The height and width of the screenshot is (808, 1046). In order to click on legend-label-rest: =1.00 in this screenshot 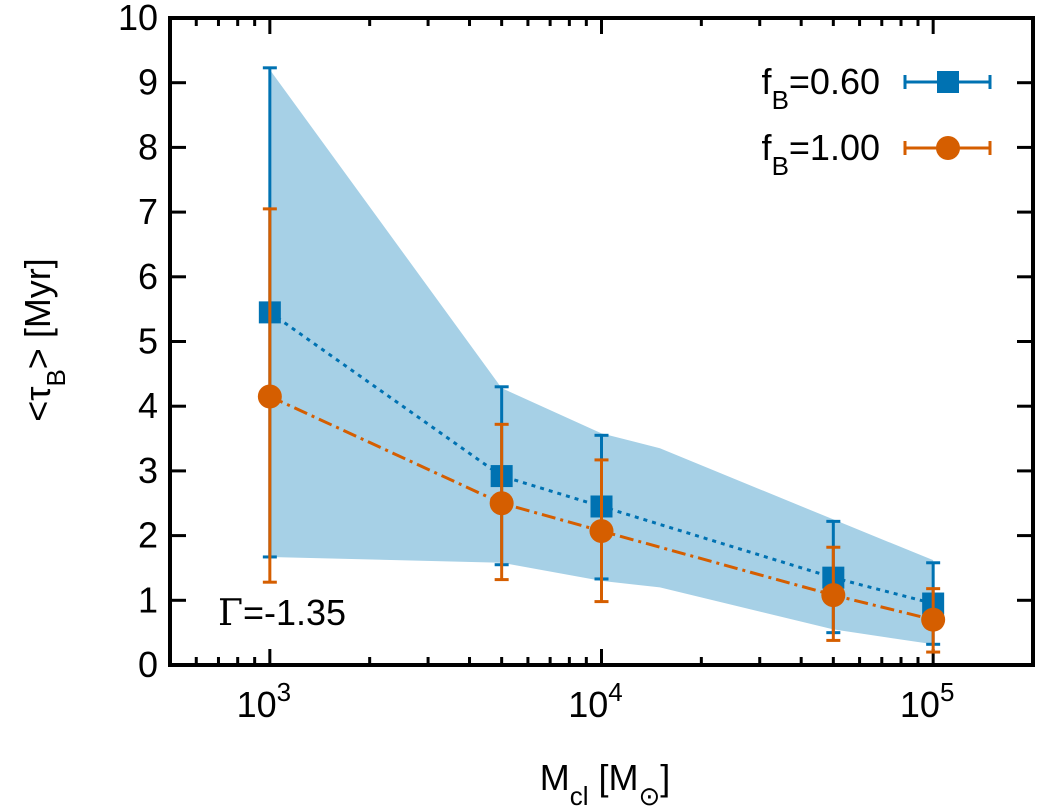, I will do `click(834, 147)`.